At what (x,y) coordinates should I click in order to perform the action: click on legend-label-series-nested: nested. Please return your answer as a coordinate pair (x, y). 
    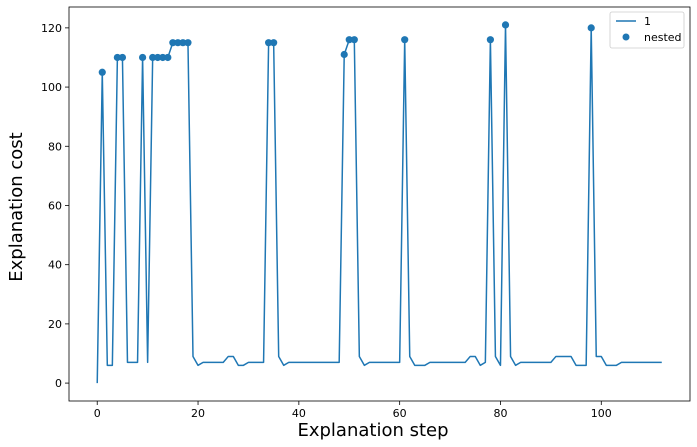
    Looking at the image, I should click on (663, 37).